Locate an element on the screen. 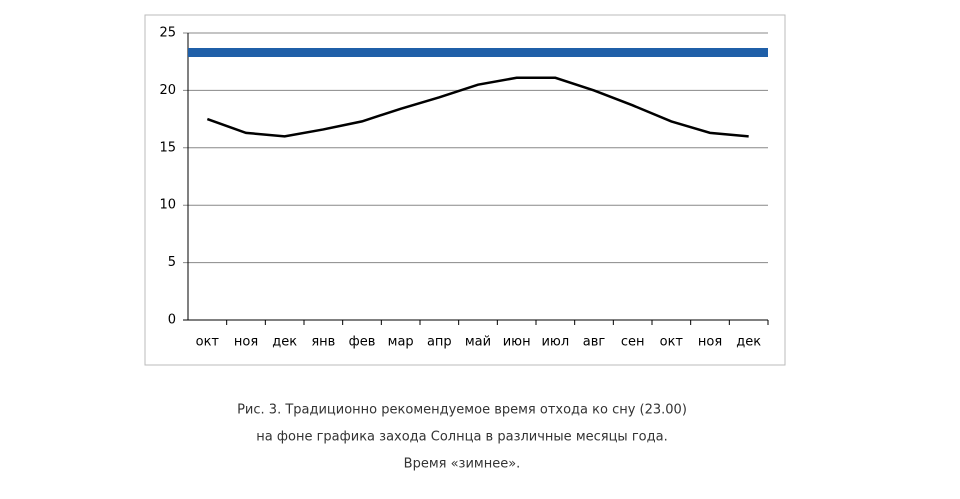  y-tick-label: 15 is located at coordinates (167, 147).